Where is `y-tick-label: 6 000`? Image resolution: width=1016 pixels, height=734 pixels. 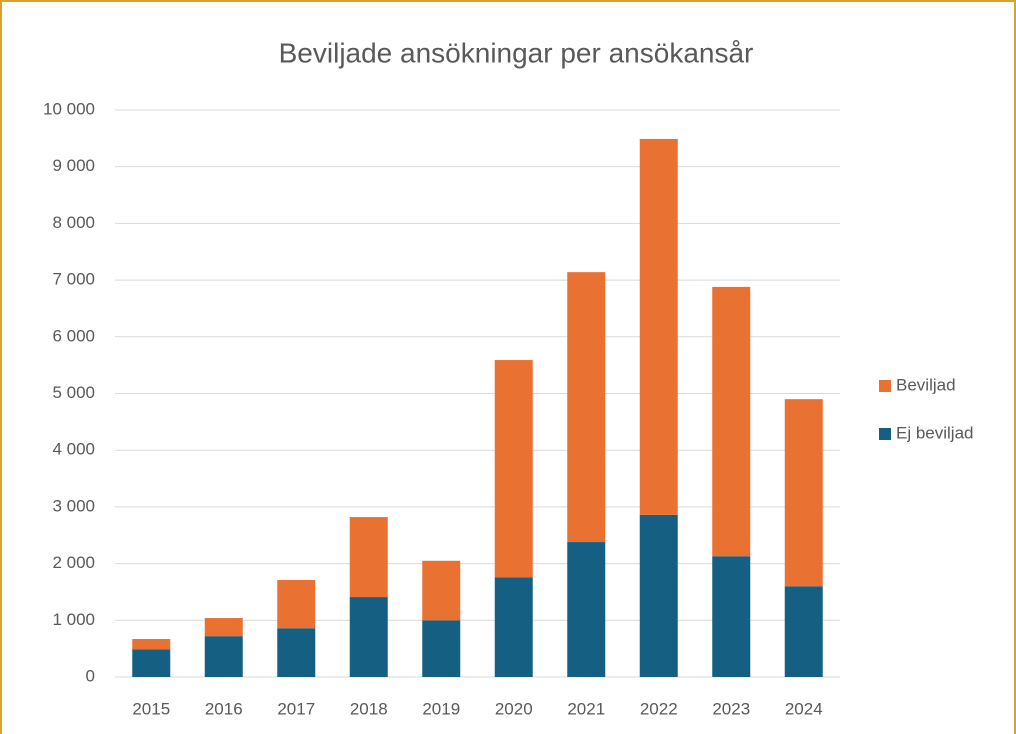
y-tick-label: 6 000 is located at coordinates (73, 335).